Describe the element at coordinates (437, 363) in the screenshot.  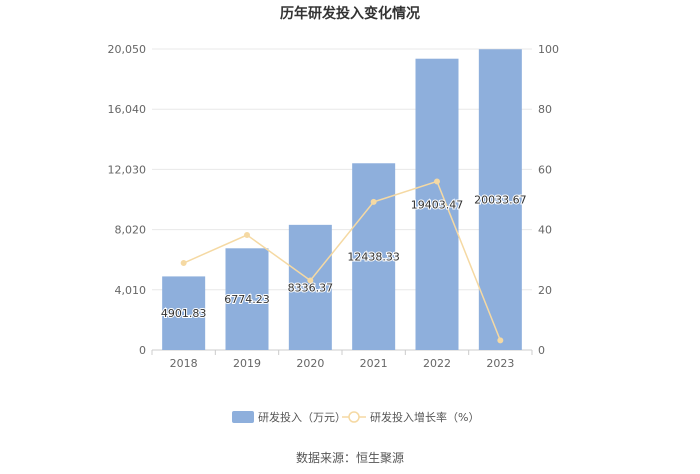
I see `x-tick-label: 2022` at that location.